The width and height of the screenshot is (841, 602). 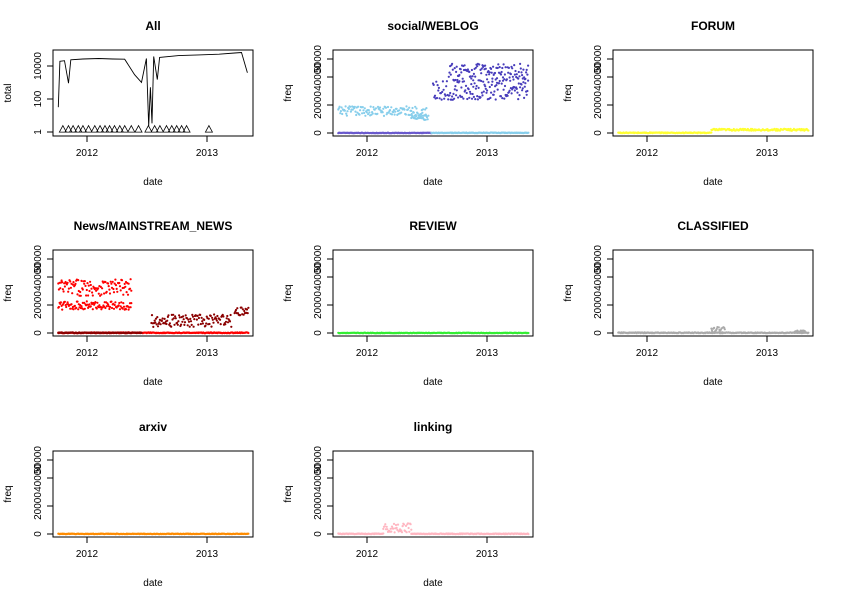 What do you see at coordinates (128, 103) in the screenshot?
I see `panel-all: All date total 2012 2013 1 100 10000` at bounding box center [128, 103].